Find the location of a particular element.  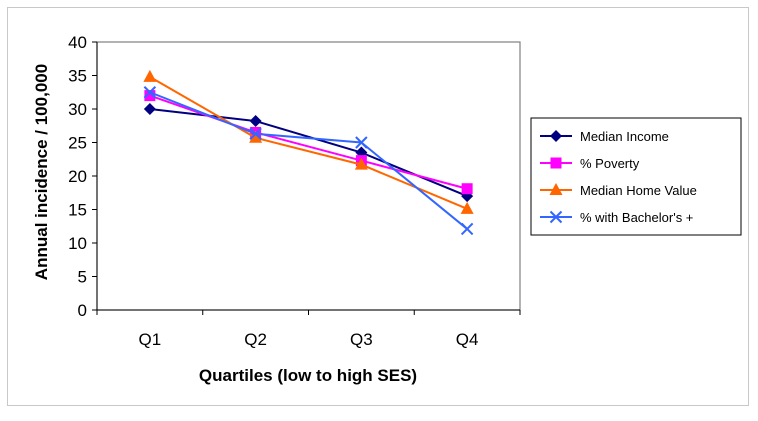

y-tick-label: 20 is located at coordinates (77, 176).